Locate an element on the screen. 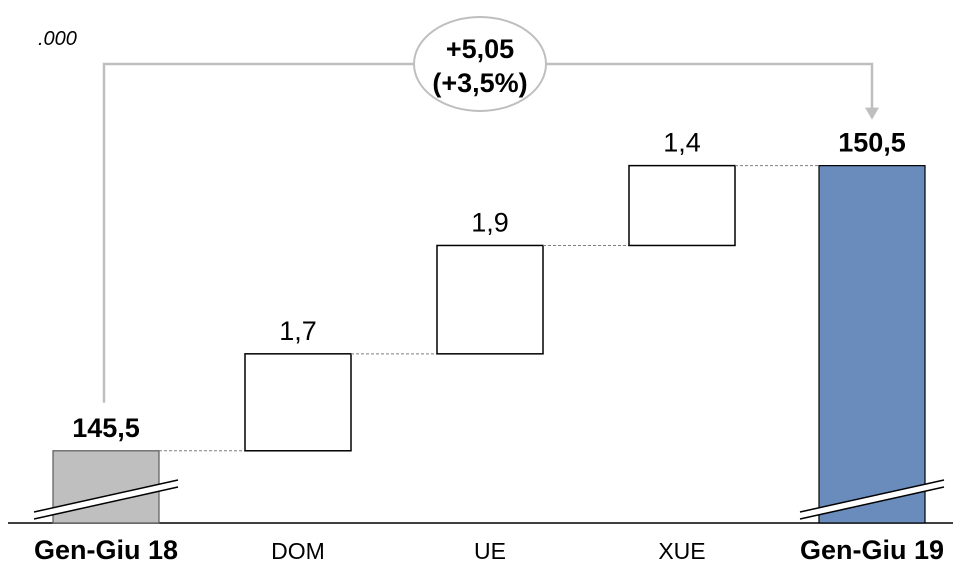 The height and width of the screenshot is (570, 961). axis-break-end-gap is located at coordinates (872, 499).